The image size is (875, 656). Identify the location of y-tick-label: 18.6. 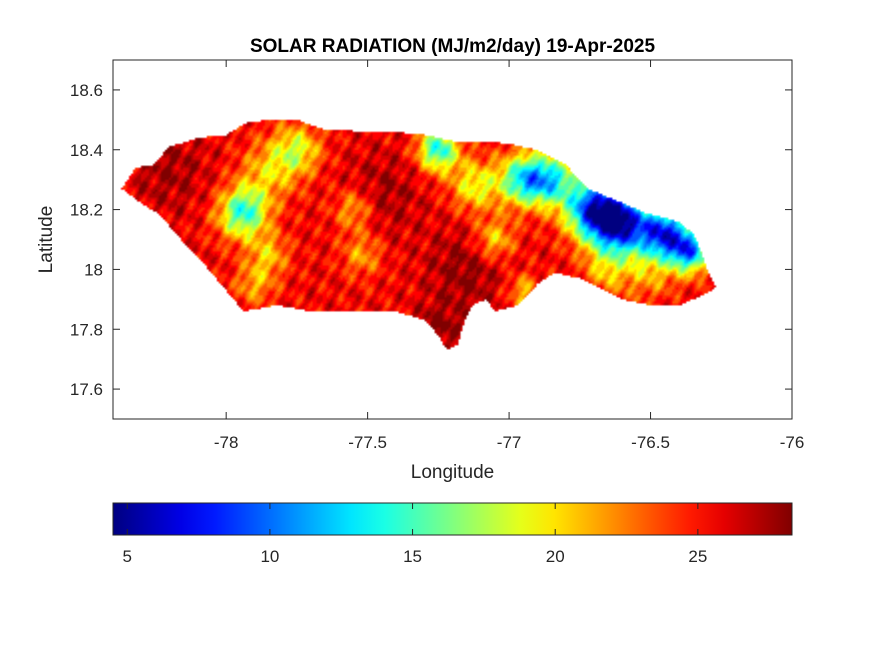
(86, 90).